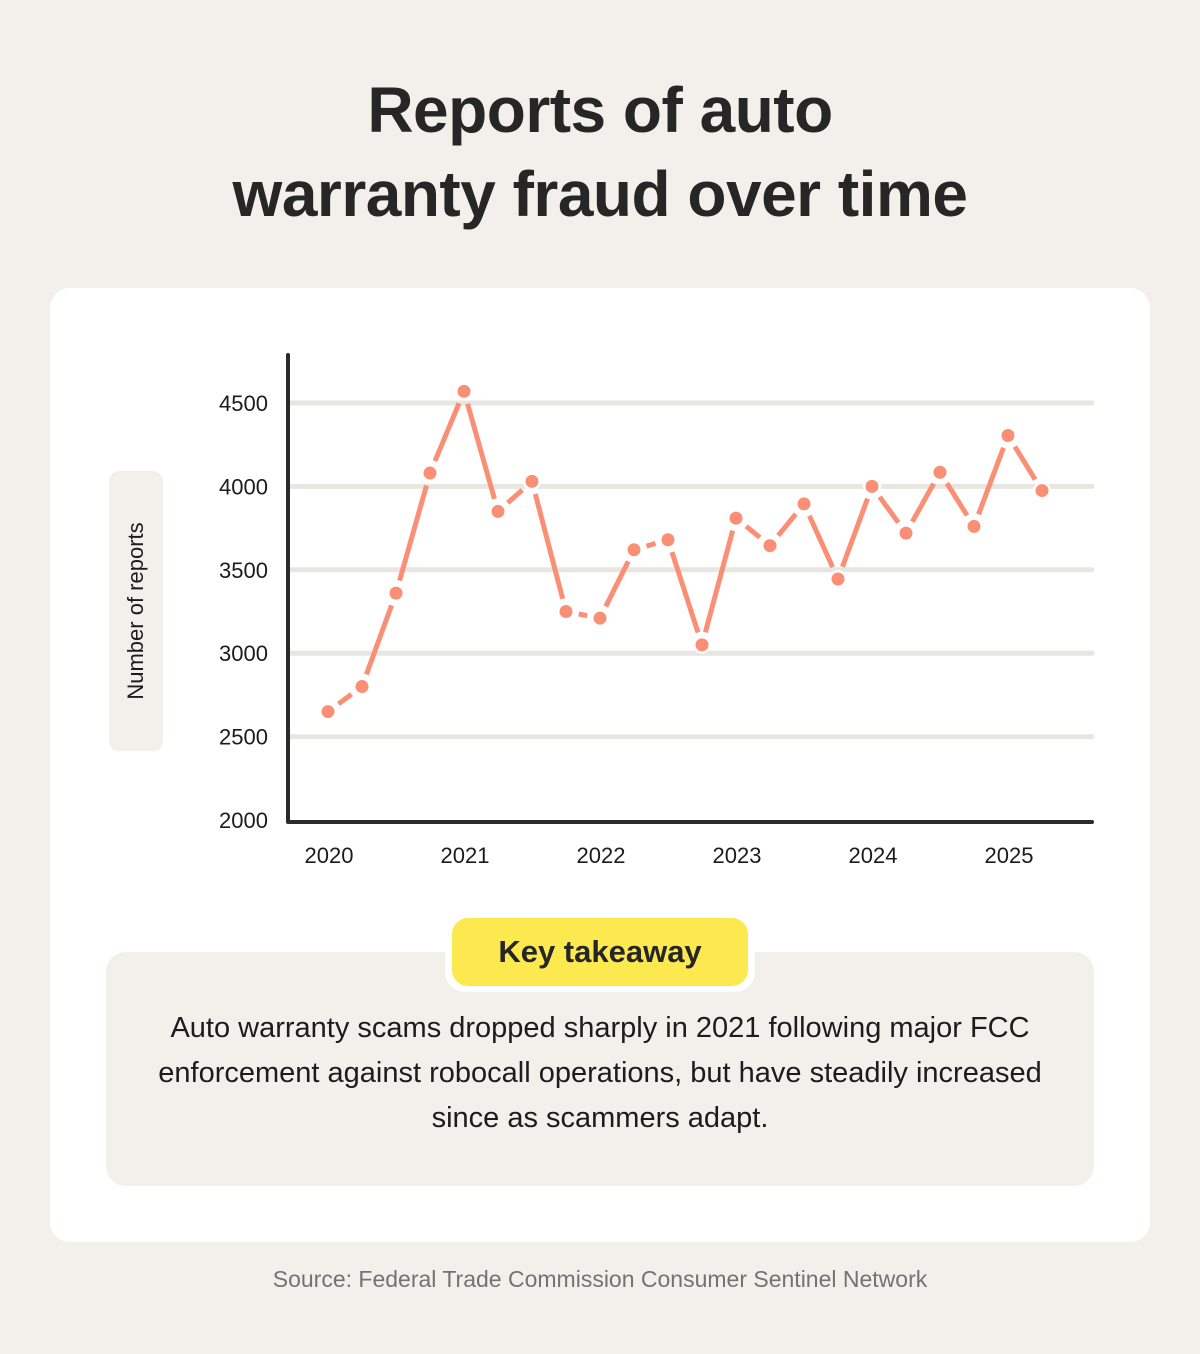 This screenshot has width=1200, height=1354. I want to click on takeaway-badge: Key takeaway, so click(600, 952).